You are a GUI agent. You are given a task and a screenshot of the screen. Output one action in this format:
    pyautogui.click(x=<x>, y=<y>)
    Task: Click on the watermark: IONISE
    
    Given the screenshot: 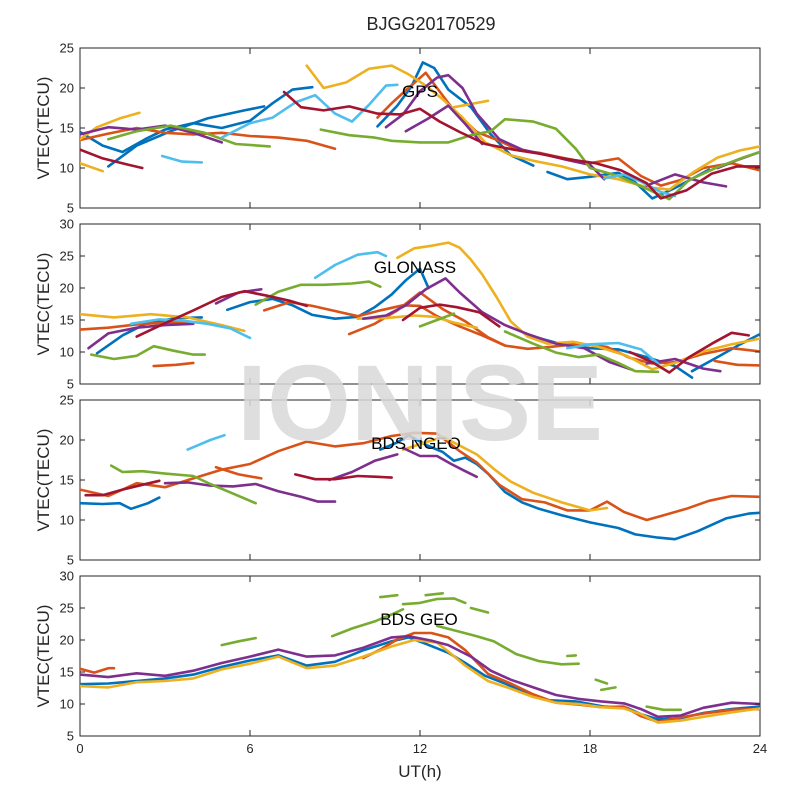 What is the action you would take?
    pyautogui.click(x=420, y=402)
    